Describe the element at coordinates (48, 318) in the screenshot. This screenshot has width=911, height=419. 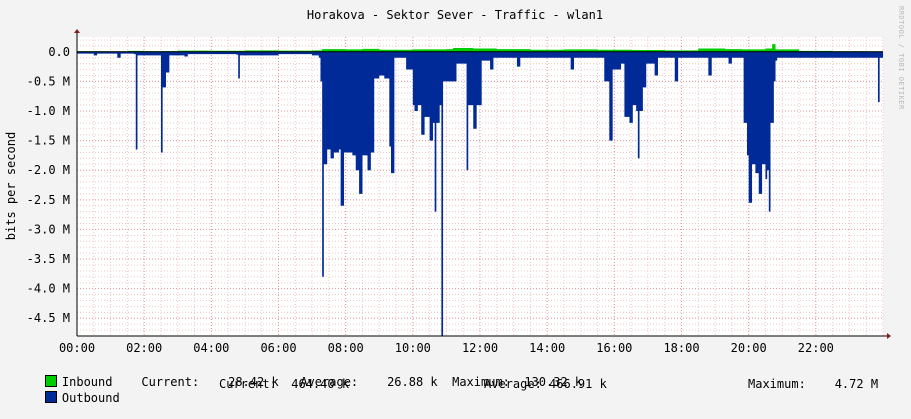
I see `y-tick-label: -4.5 M` at that location.